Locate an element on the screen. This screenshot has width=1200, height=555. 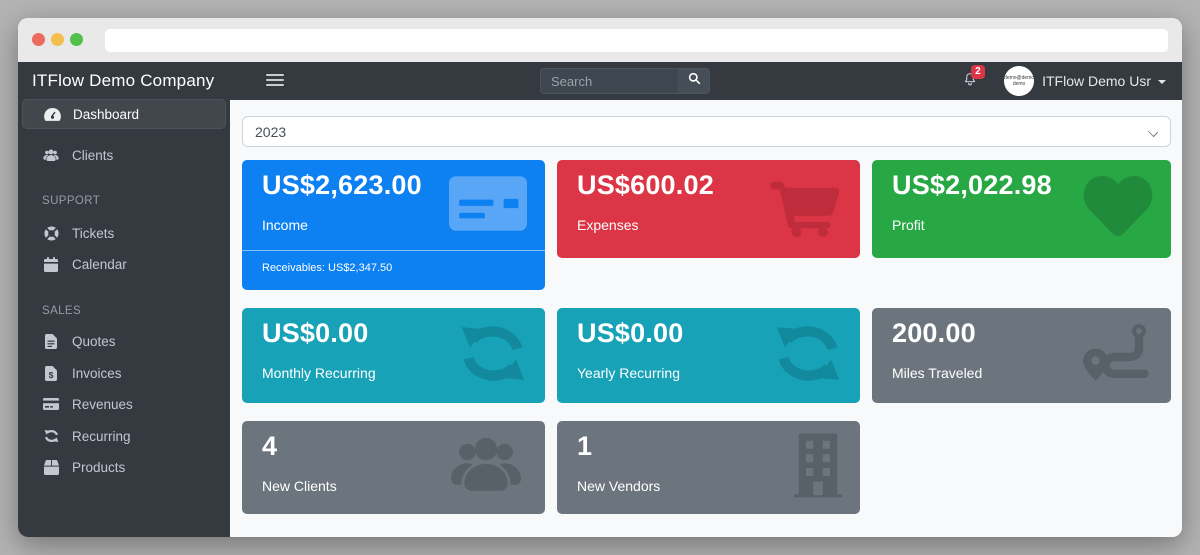
stat-card-monthly-recurring: US$0.00 Monthly Recurring is located at coordinates (393, 355).